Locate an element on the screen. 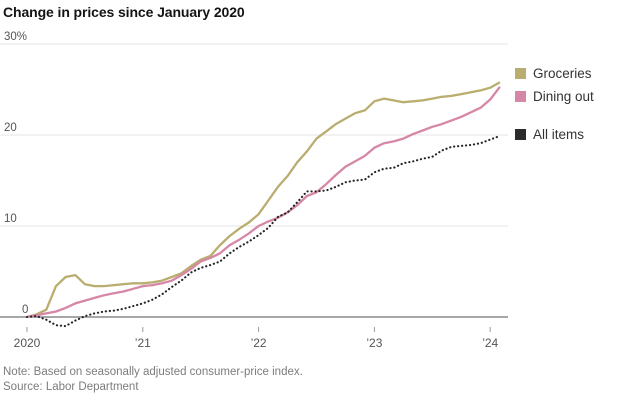  legend-label-groceries: Groceries is located at coordinates (562, 73).